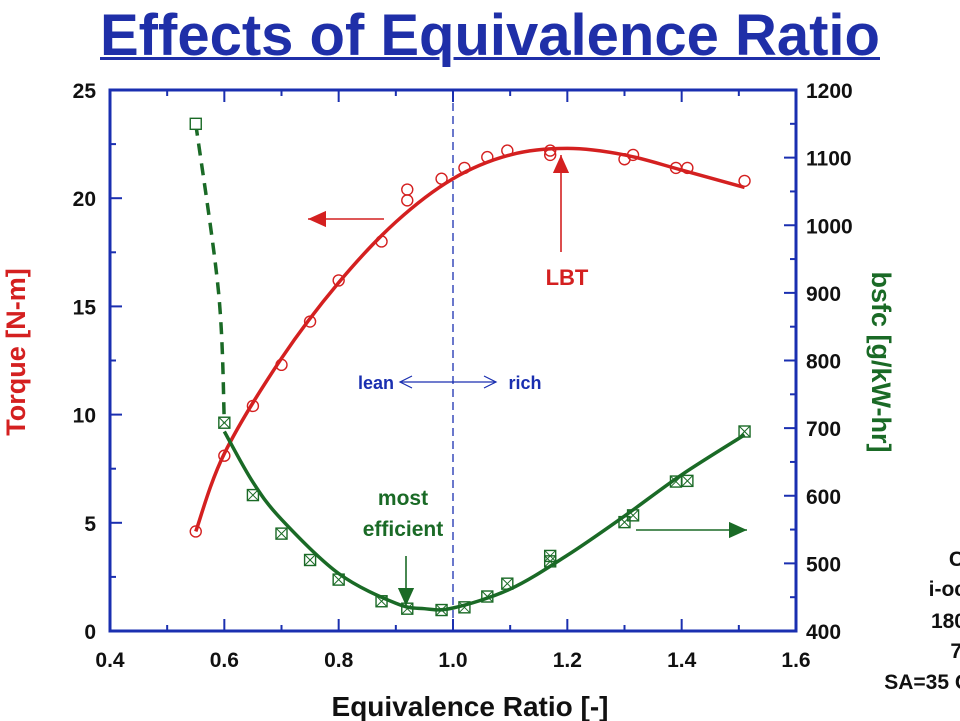 Image resolution: width=960 pixels, height=721 pixels. I want to click on efficient-label: efficient, so click(403, 529).